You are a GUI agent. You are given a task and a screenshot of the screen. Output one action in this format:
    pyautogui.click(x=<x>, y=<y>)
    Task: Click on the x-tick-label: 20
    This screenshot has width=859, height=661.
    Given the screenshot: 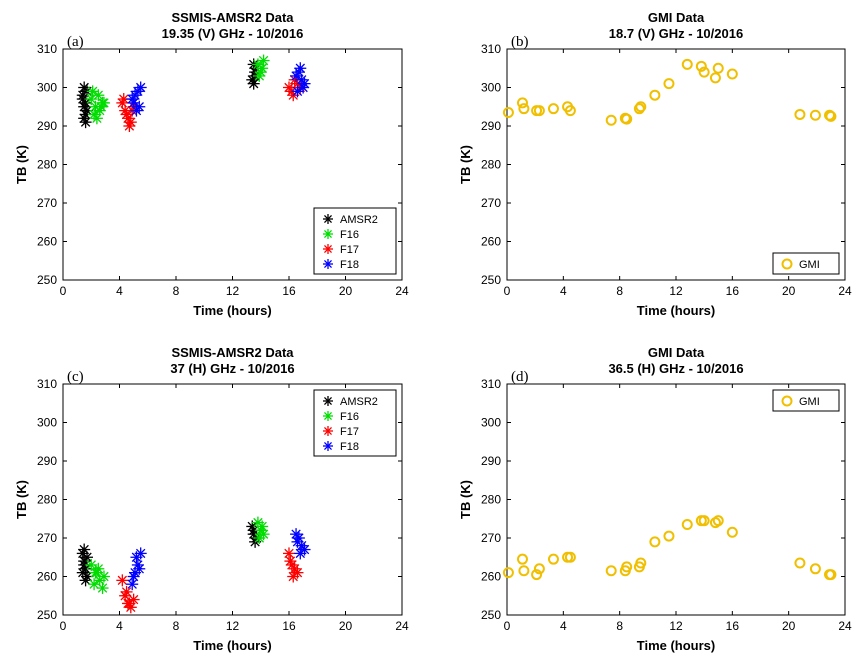 What is the action you would take?
    pyautogui.click(x=346, y=291)
    